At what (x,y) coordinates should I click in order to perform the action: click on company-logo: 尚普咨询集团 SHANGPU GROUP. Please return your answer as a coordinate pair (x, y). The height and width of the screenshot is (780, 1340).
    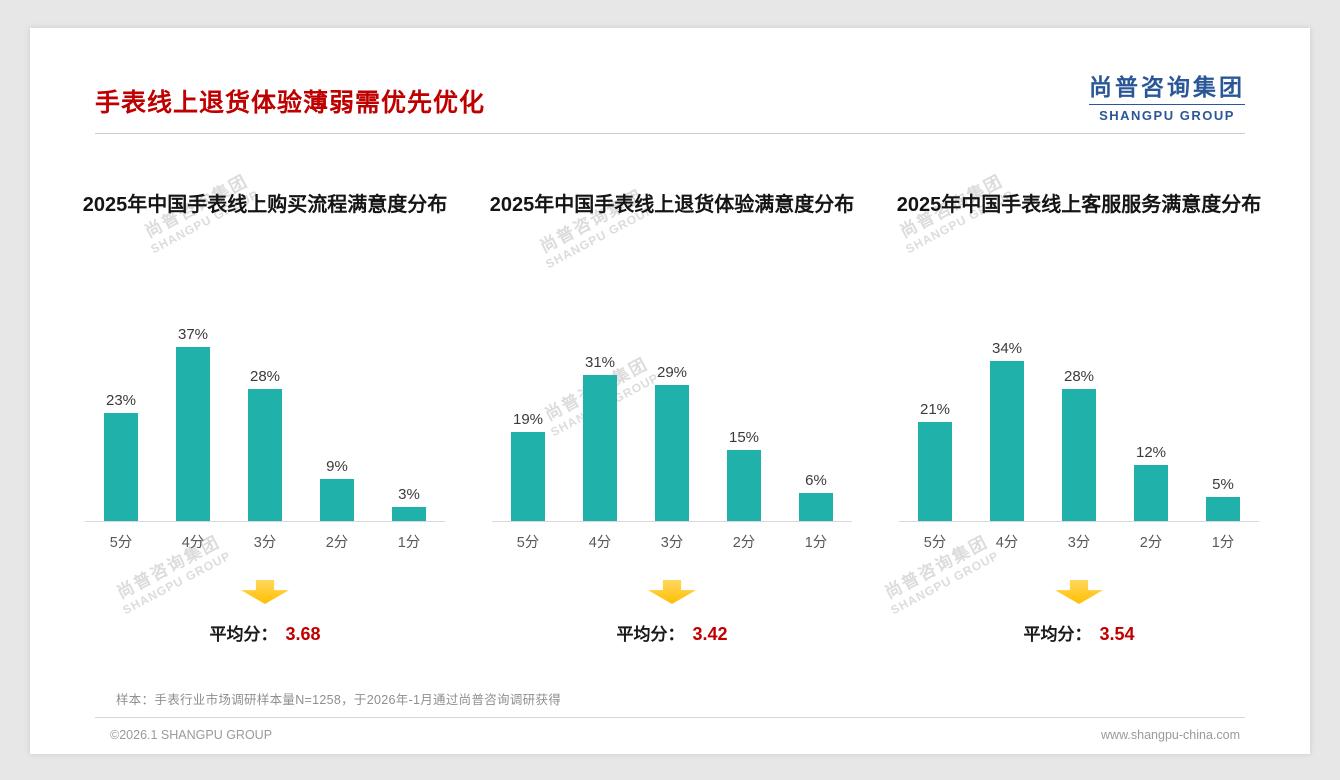
    Looking at the image, I should click on (1167, 100).